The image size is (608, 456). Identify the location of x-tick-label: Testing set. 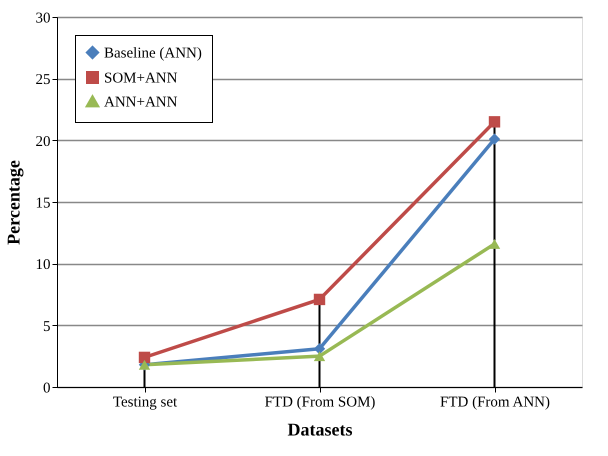
(145, 402).